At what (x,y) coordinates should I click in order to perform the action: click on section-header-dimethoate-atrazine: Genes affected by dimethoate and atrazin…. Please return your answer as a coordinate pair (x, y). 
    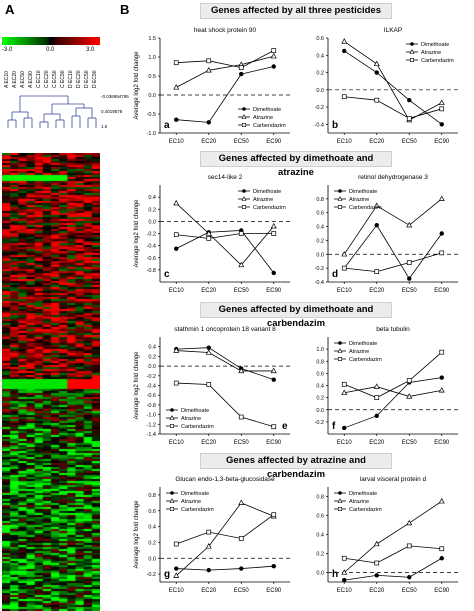
    Looking at the image, I should click on (296, 164).